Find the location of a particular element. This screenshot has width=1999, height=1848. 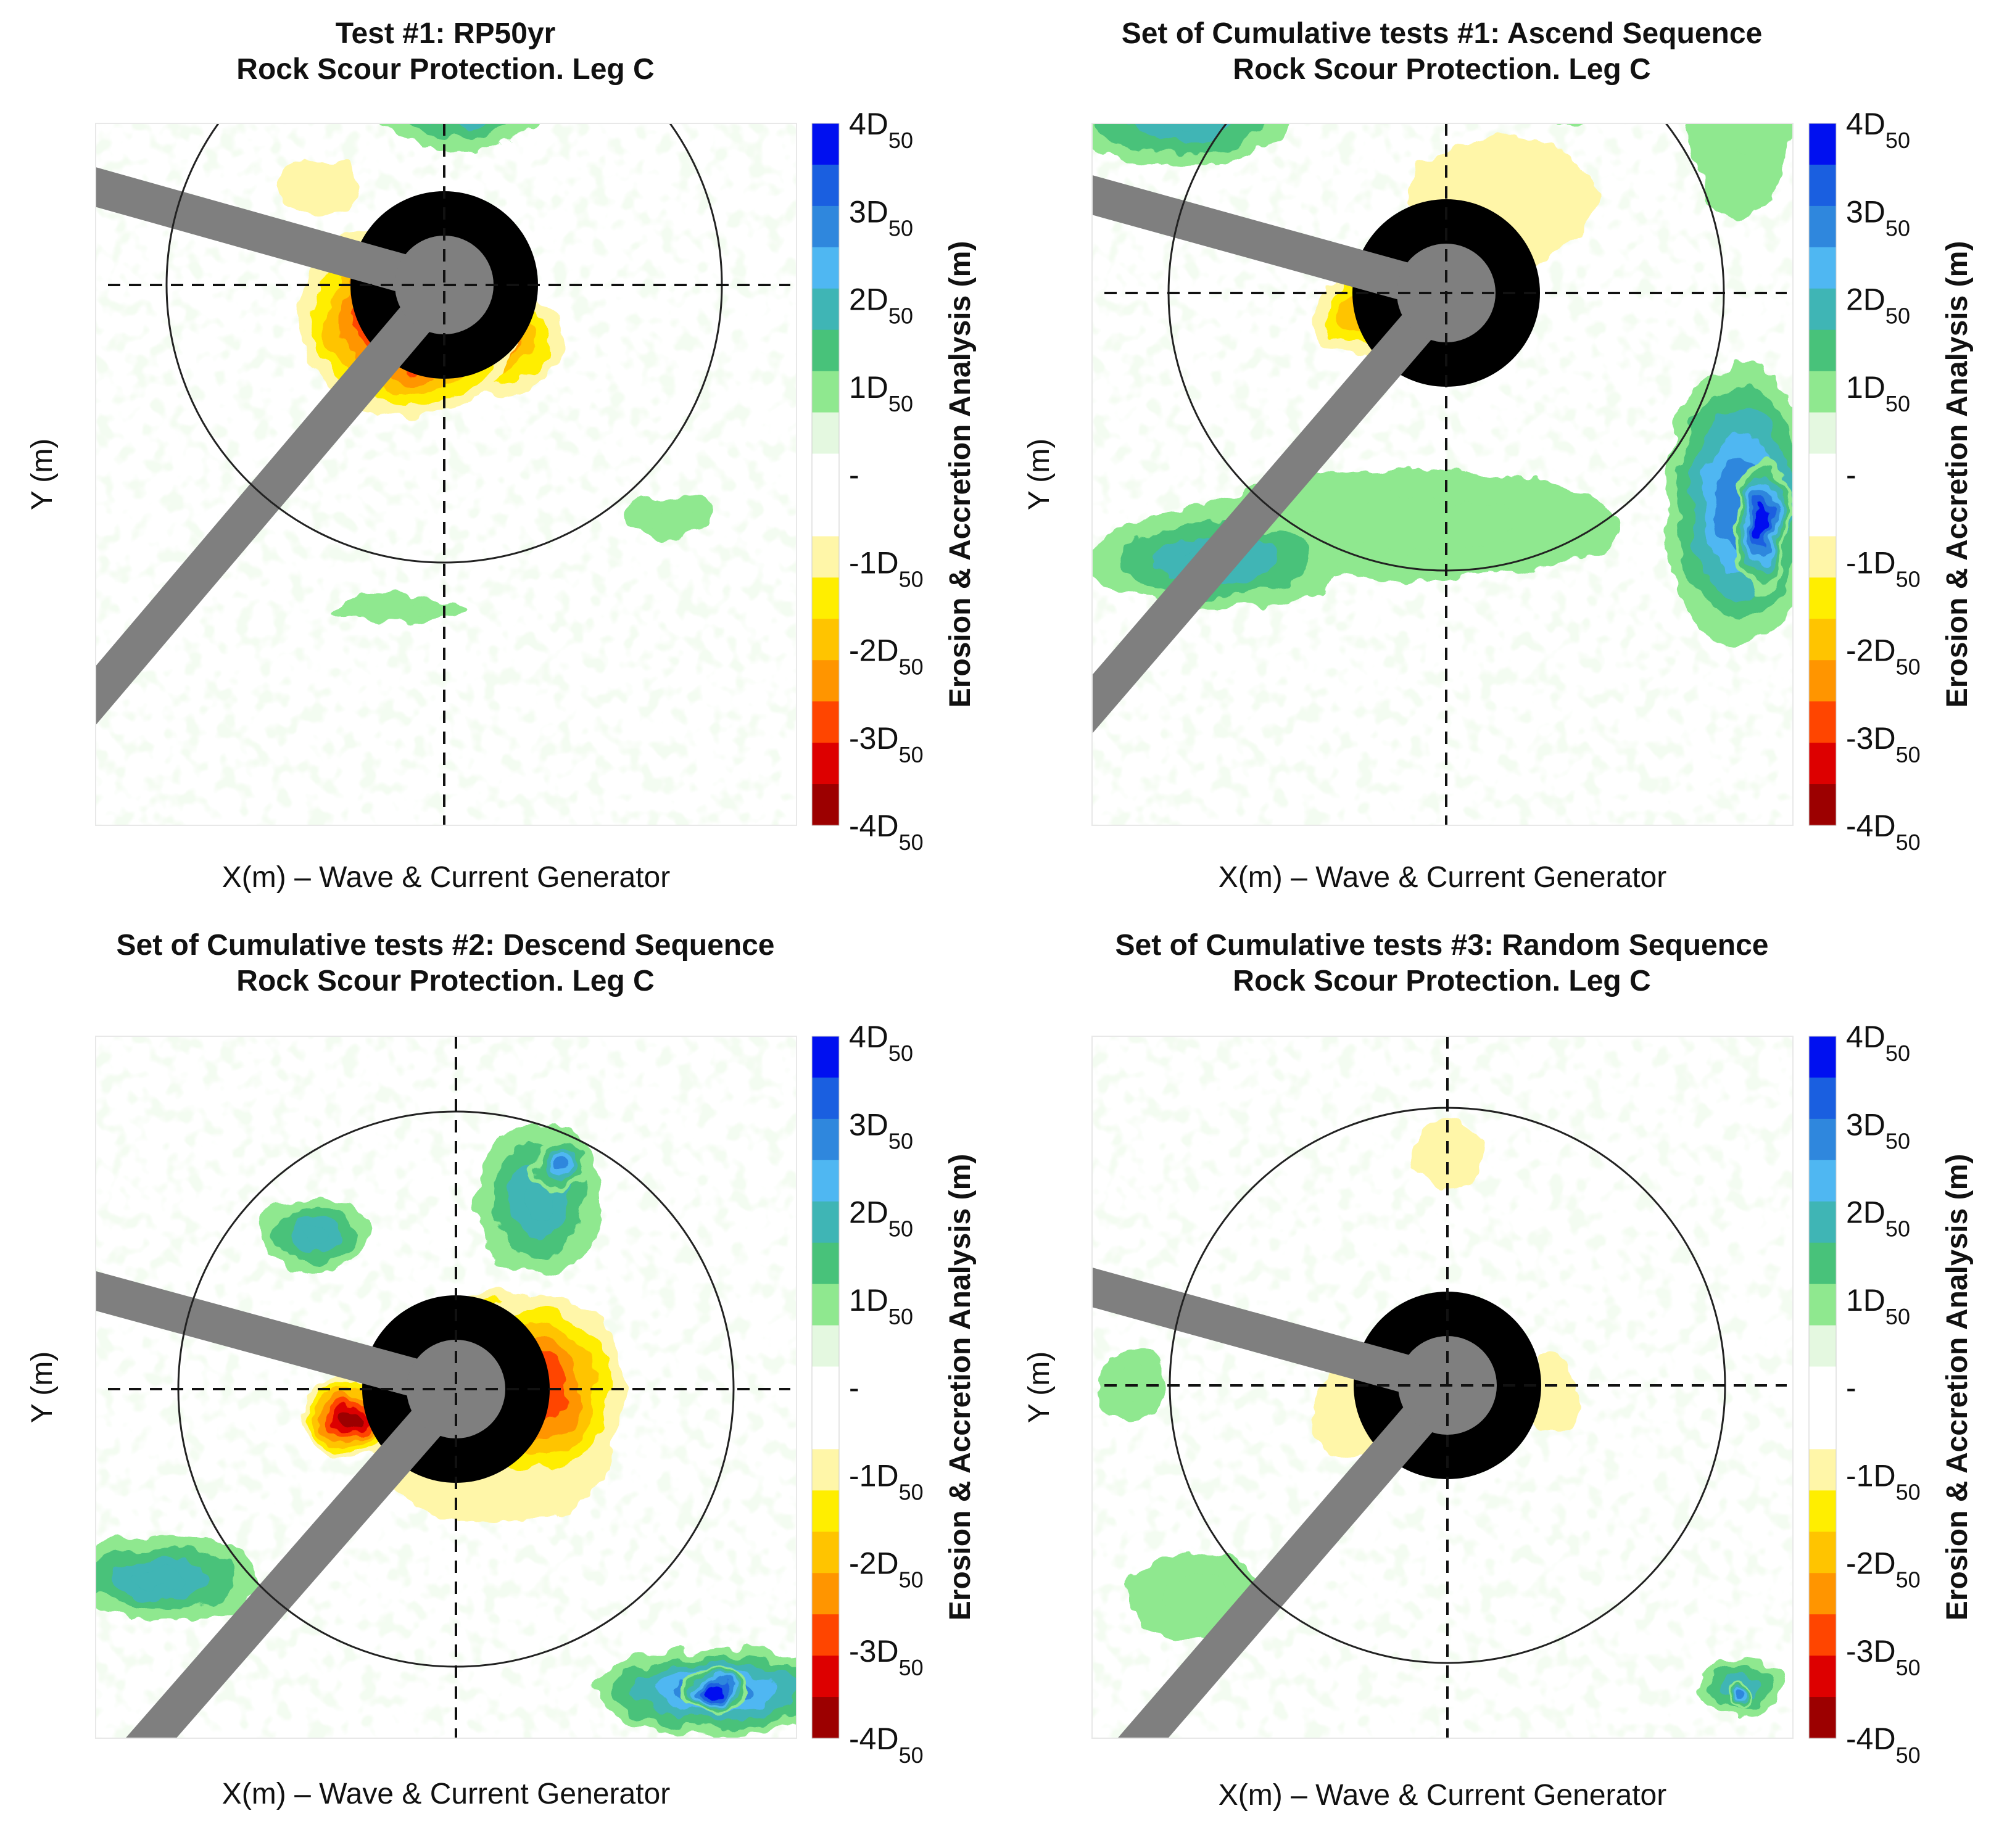

colorbar-tick-label: - is located at coordinates (854, 475).